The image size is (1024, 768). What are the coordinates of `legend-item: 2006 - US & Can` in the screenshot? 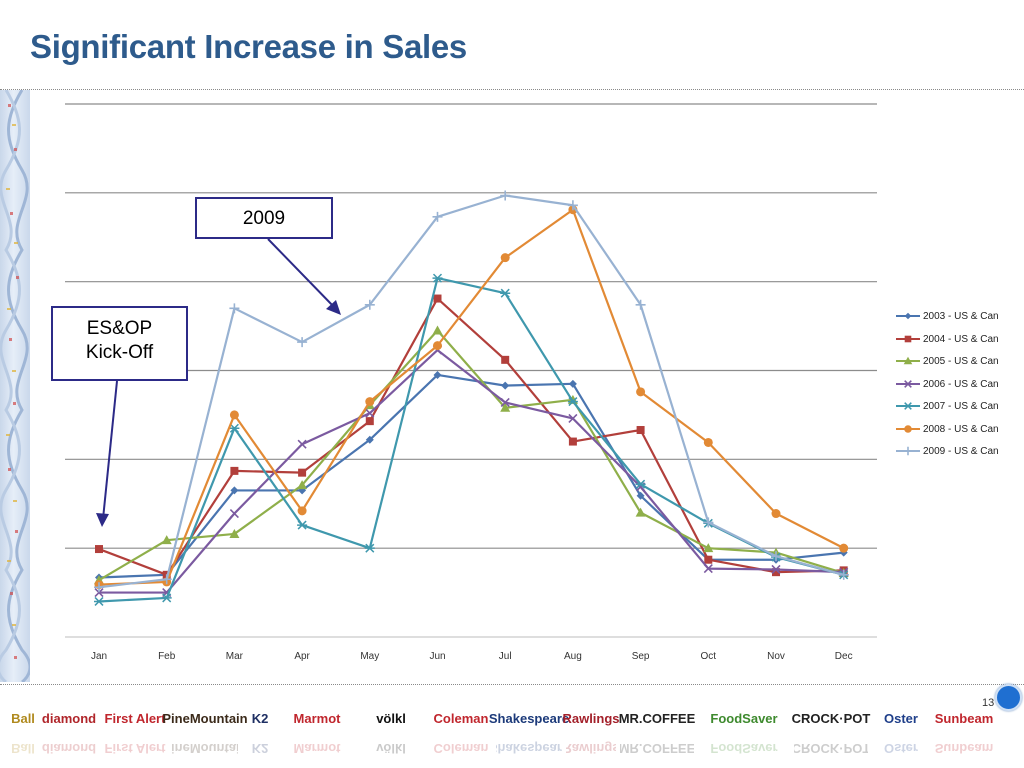 It's located at (958, 387).